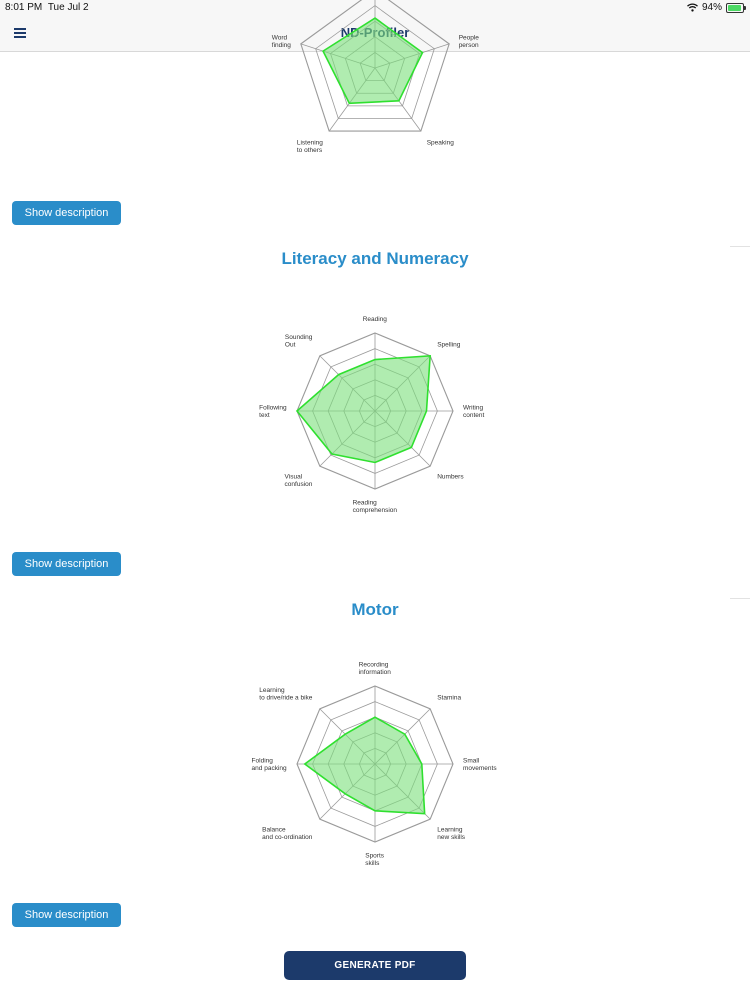  I want to click on hamburger-menu-icon, so click(21, 33).